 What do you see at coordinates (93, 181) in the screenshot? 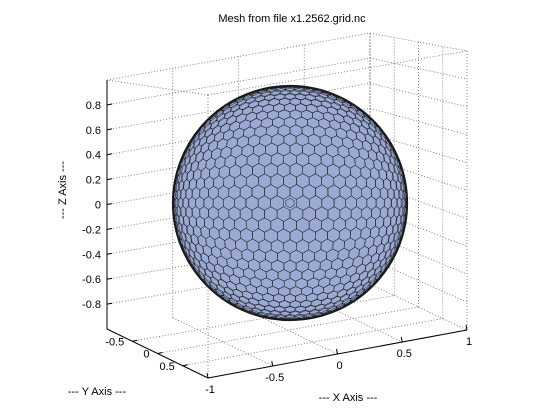
I see `z-tick-label: 0.2` at bounding box center [93, 181].